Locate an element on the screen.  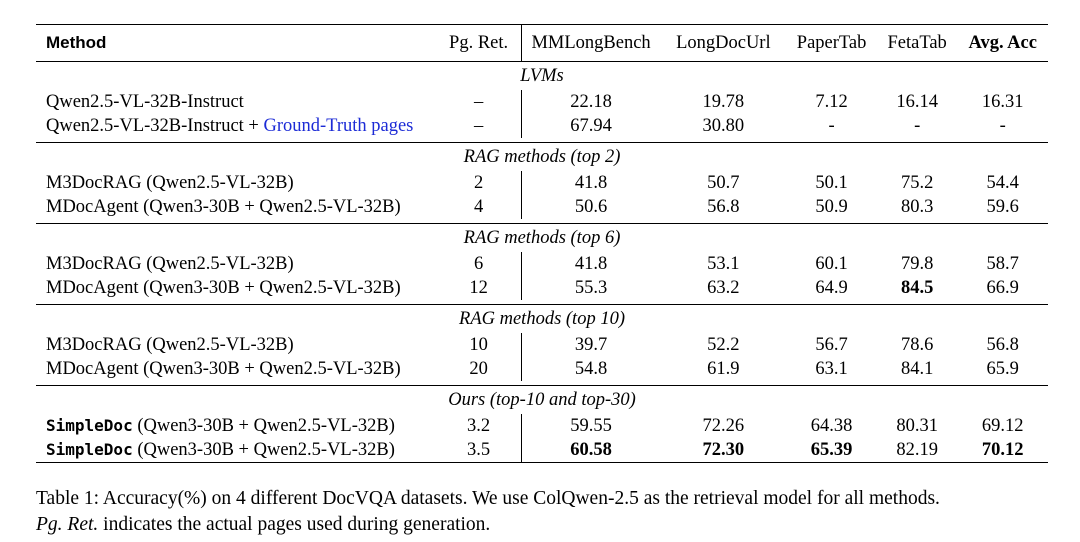
pg-ret-cell: 3.2 is located at coordinates (479, 426).